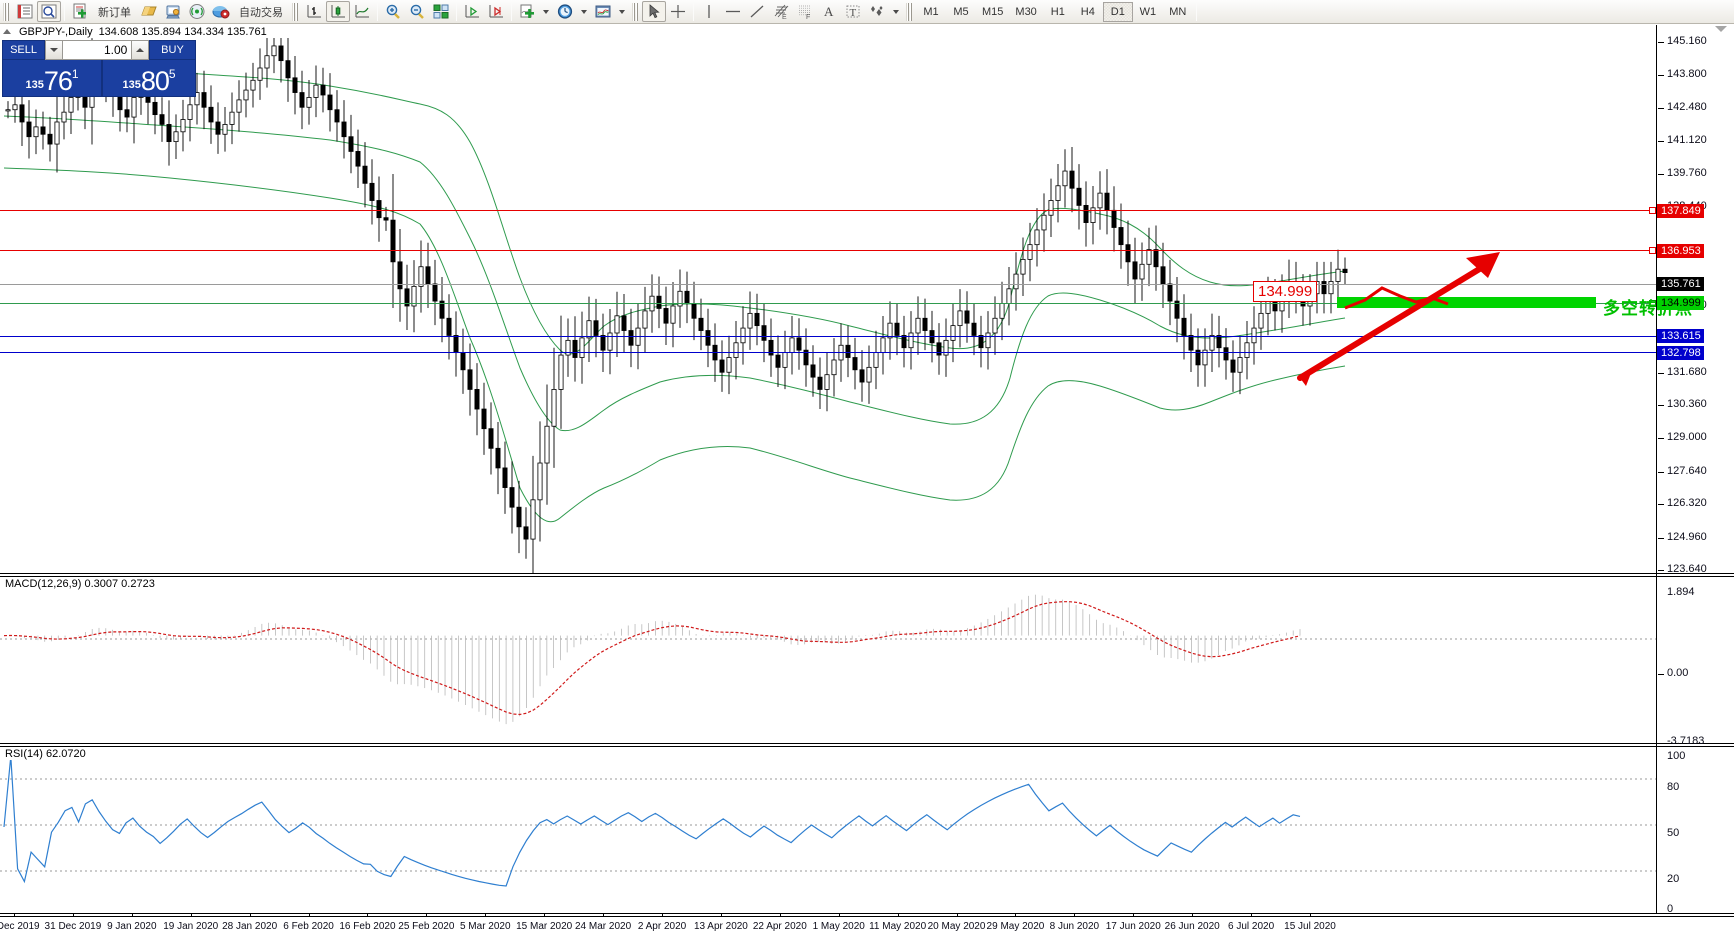 This screenshot has width=1734, height=942. Describe the element at coordinates (1680, 303) in the screenshot. I see `price-badge-pivot-line: 134.999` at that location.